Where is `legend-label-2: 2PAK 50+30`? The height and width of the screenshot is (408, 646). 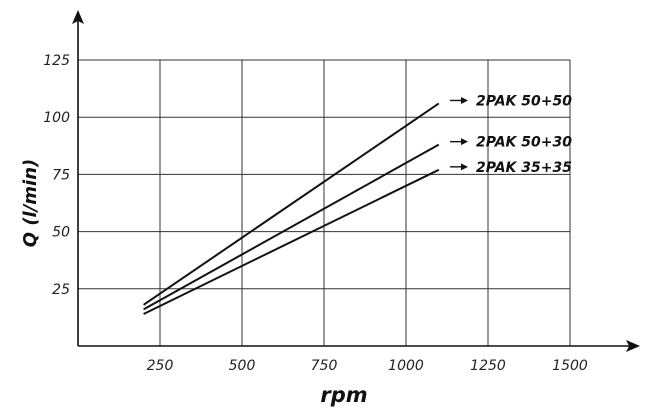
legend-label-2: 2PAK 50+30 is located at coordinates (524, 143).